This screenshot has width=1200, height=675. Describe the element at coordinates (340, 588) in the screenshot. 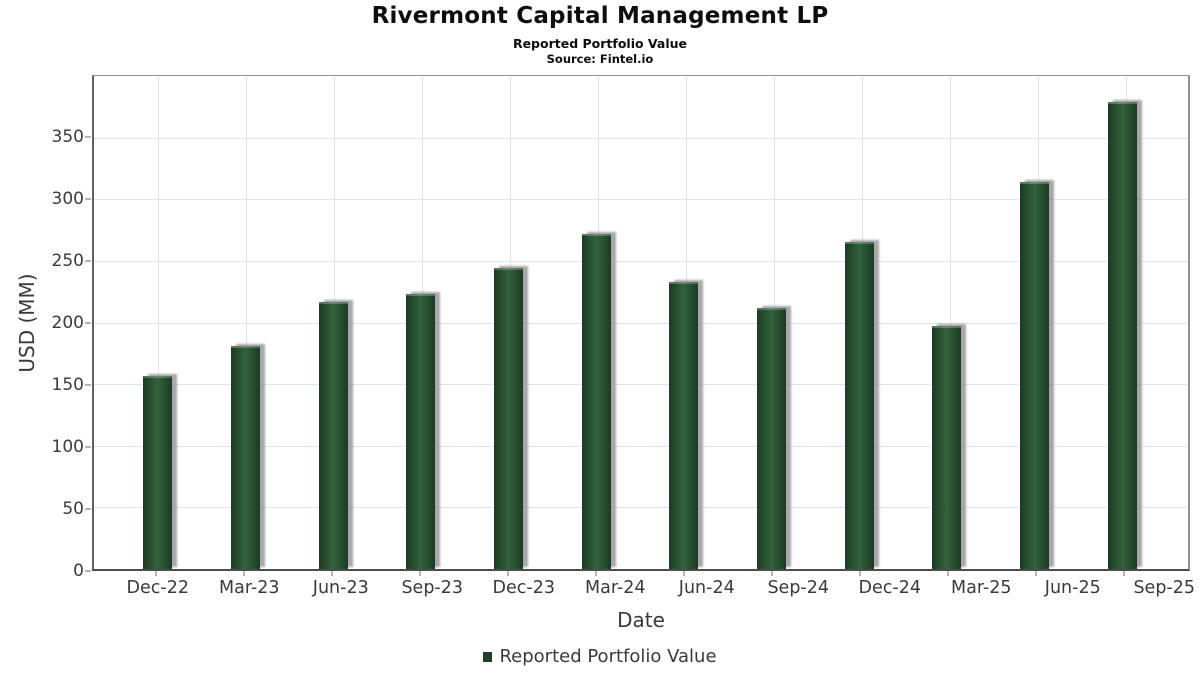

I see `x-tick-label: Jun-23` at that location.